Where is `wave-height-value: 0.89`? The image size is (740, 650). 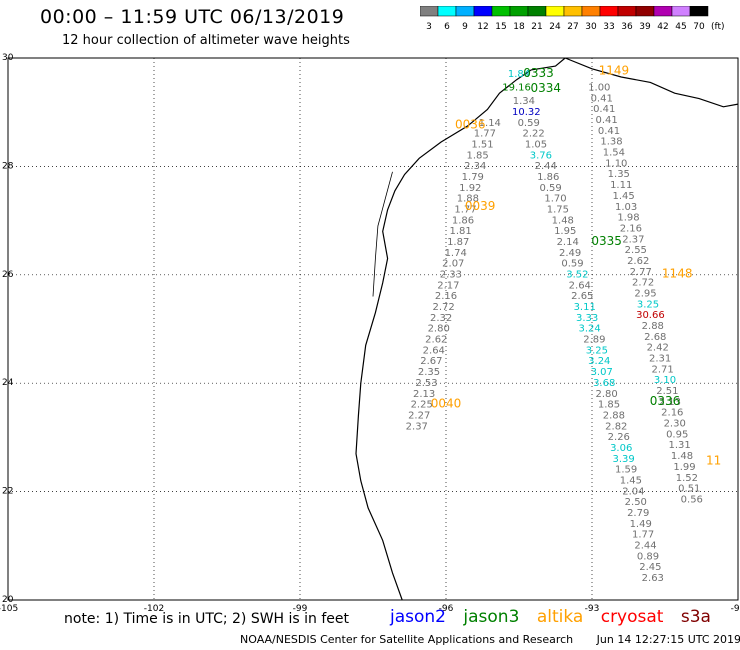 wave-height-value: 0.89 is located at coordinates (648, 556).